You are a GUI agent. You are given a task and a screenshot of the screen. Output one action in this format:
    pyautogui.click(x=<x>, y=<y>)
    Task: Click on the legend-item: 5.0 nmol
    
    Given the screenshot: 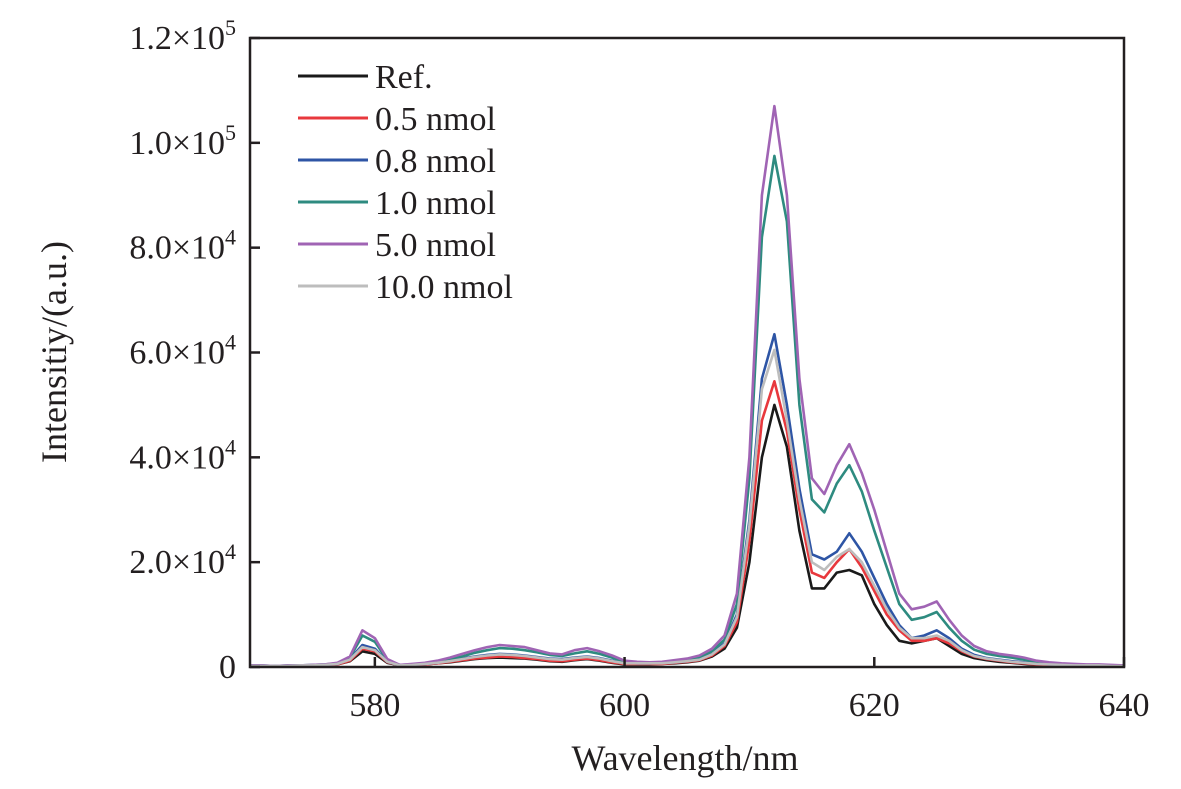 What is the action you would take?
    pyautogui.click(x=397, y=245)
    